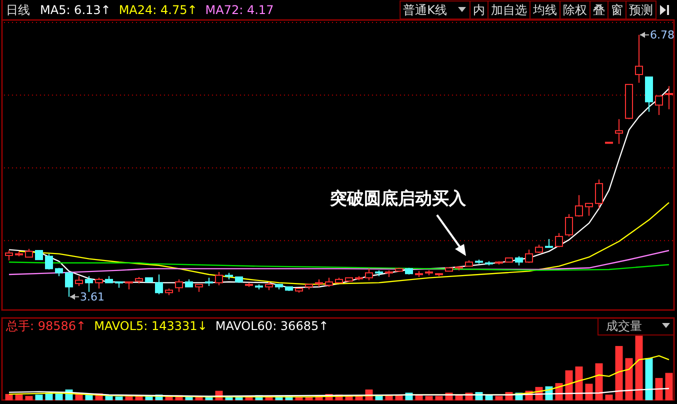  Describe the element at coordinates (624, 326) in the screenshot. I see `text: 成交量` at that location.